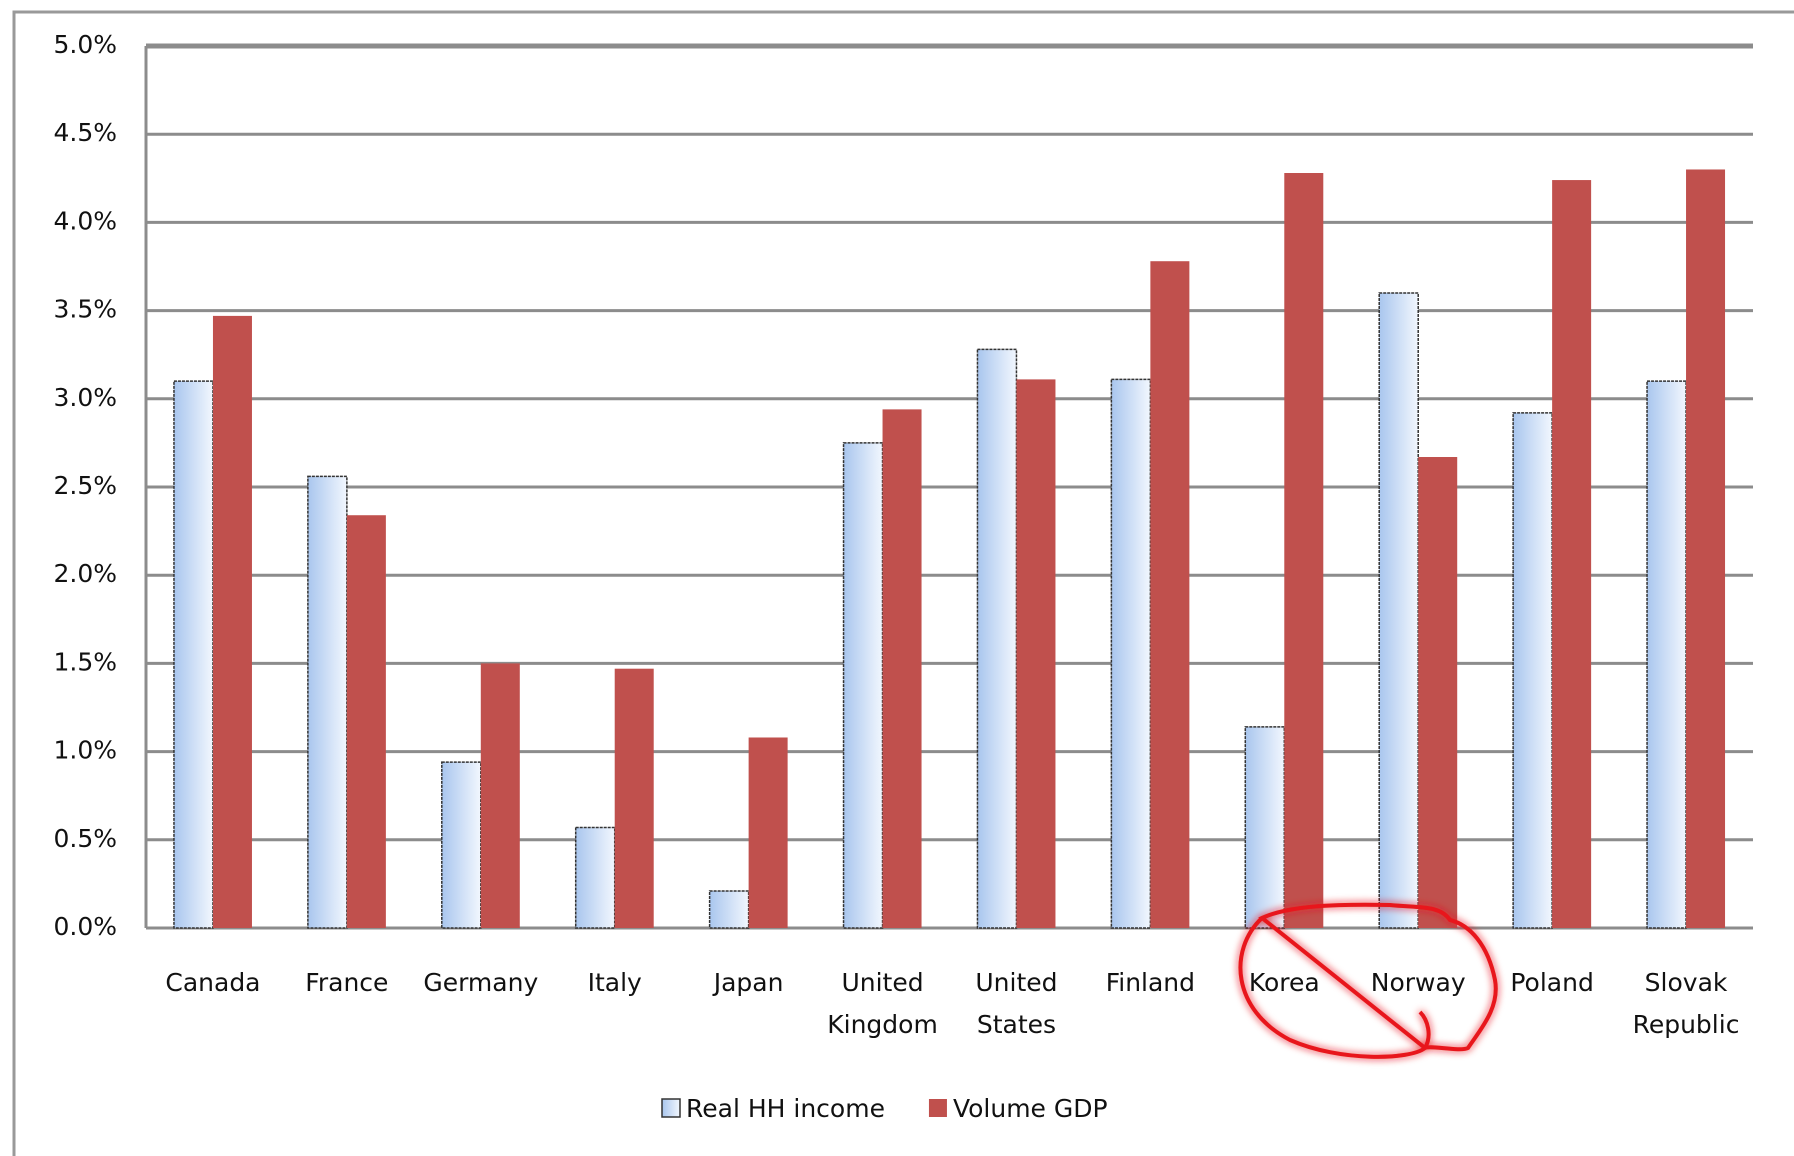  Describe the element at coordinates (1016, 1003) in the screenshot. I see `x-tick-label: United States` at that location.